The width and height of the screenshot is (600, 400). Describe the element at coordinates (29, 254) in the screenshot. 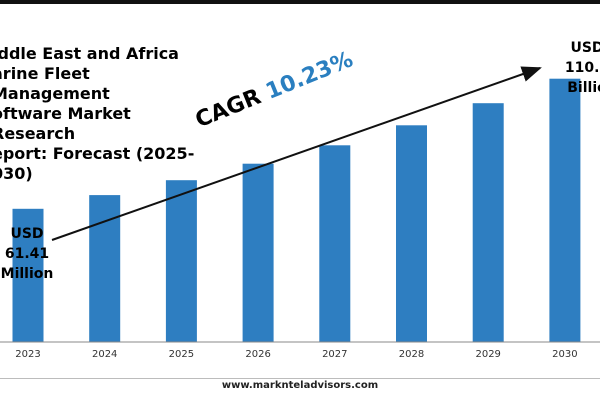

I see `start-value-label: USD 61.41 Million` at that location.